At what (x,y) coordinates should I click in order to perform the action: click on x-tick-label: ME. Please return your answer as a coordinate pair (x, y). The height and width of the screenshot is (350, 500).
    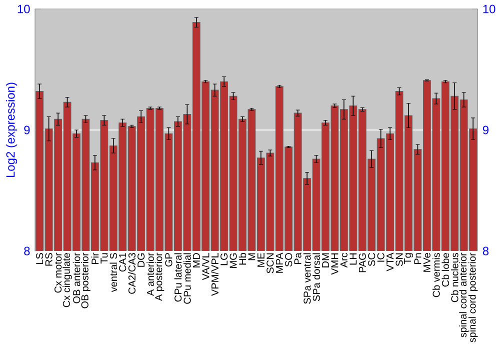
    Looking at the image, I should click on (261, 260).